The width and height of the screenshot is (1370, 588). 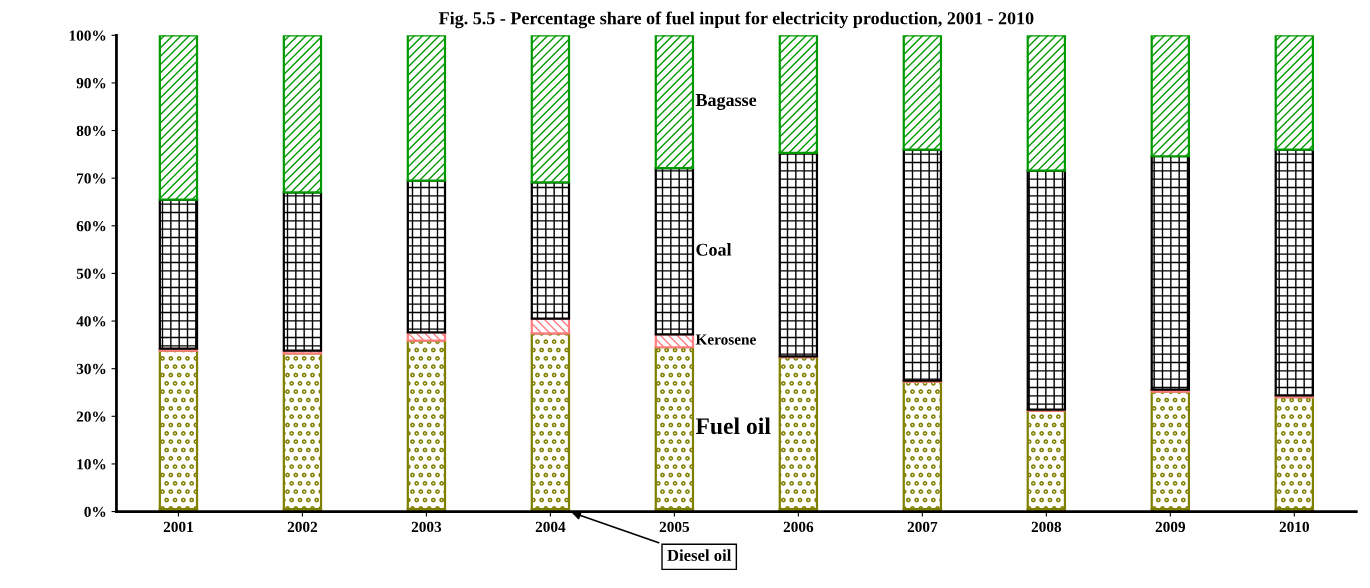 What do you see at coordinates (91, 369) in the screenshot?
I see `y-tick-label: 30%` at bounding box center [91, 369].